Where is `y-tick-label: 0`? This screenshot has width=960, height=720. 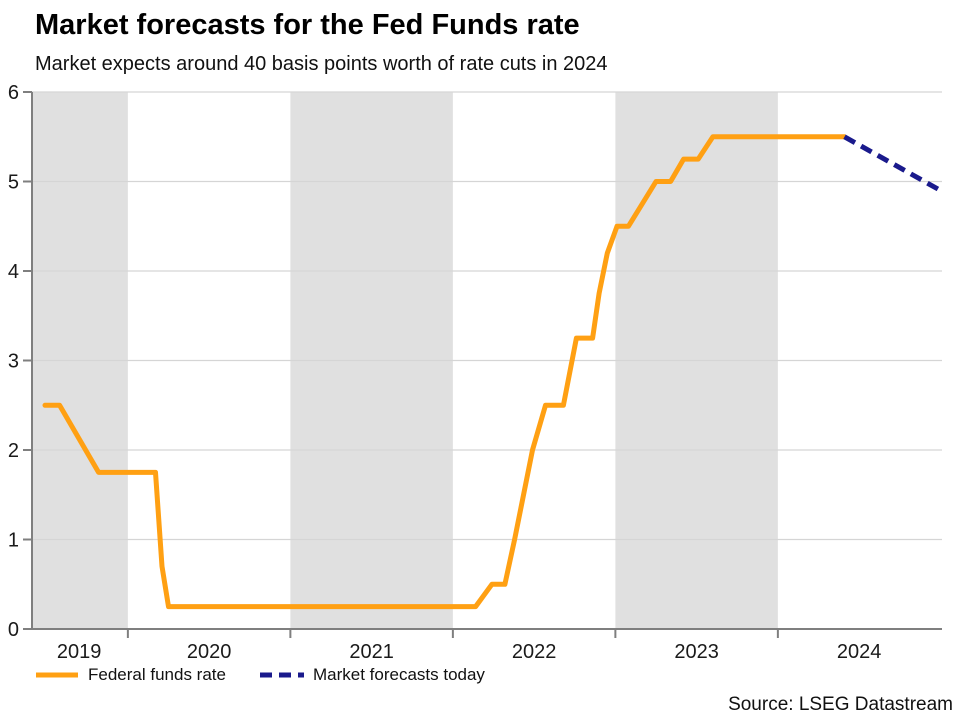
y-tick-label: 0 is located at coordinates (13, 630).